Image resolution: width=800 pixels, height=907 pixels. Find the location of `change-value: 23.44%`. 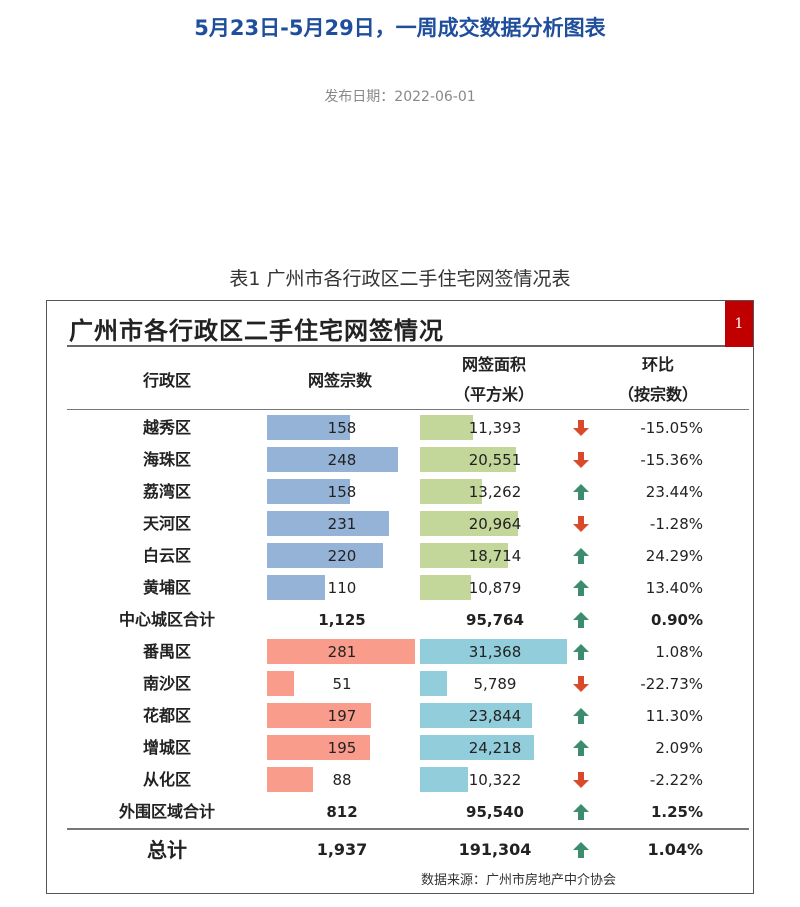

change-value: 23.44% is located at coordinates (674, 492).